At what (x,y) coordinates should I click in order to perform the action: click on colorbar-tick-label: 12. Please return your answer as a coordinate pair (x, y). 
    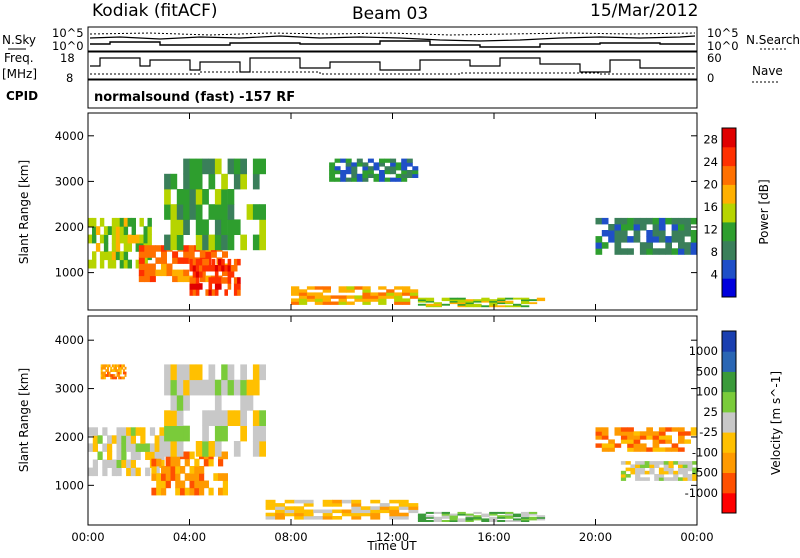
    Looking at the image, I should click on (710, 229).